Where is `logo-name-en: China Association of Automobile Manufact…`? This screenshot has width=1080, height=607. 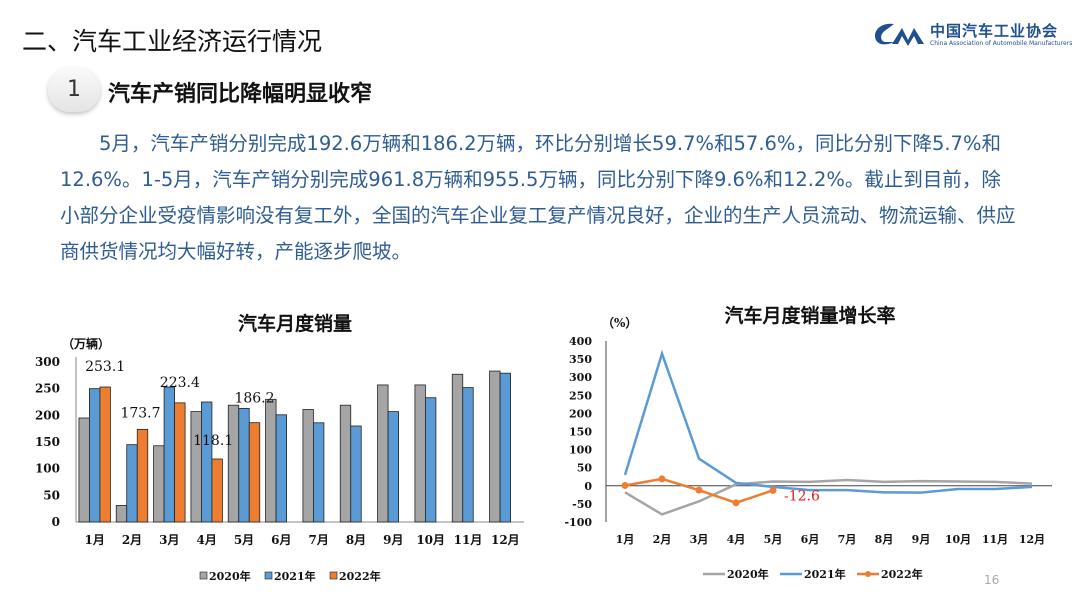
logo-name-en: China Association of Automobile Manufact… is located at coordinates (1001, 43).